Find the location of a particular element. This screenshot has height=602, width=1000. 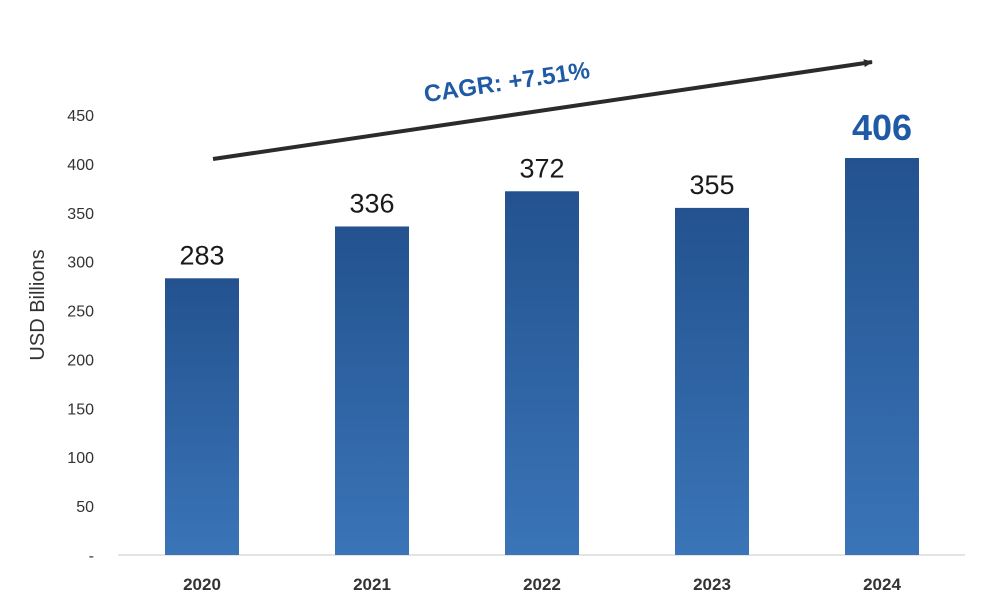

data-label-2024: 406 is located at coordinates (882, 127).